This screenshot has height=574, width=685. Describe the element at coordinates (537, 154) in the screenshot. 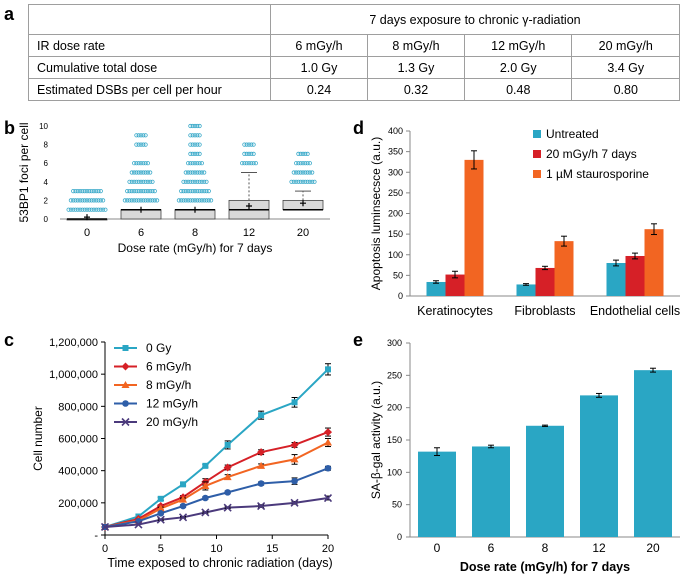

I see `legend-swatch` at that location.